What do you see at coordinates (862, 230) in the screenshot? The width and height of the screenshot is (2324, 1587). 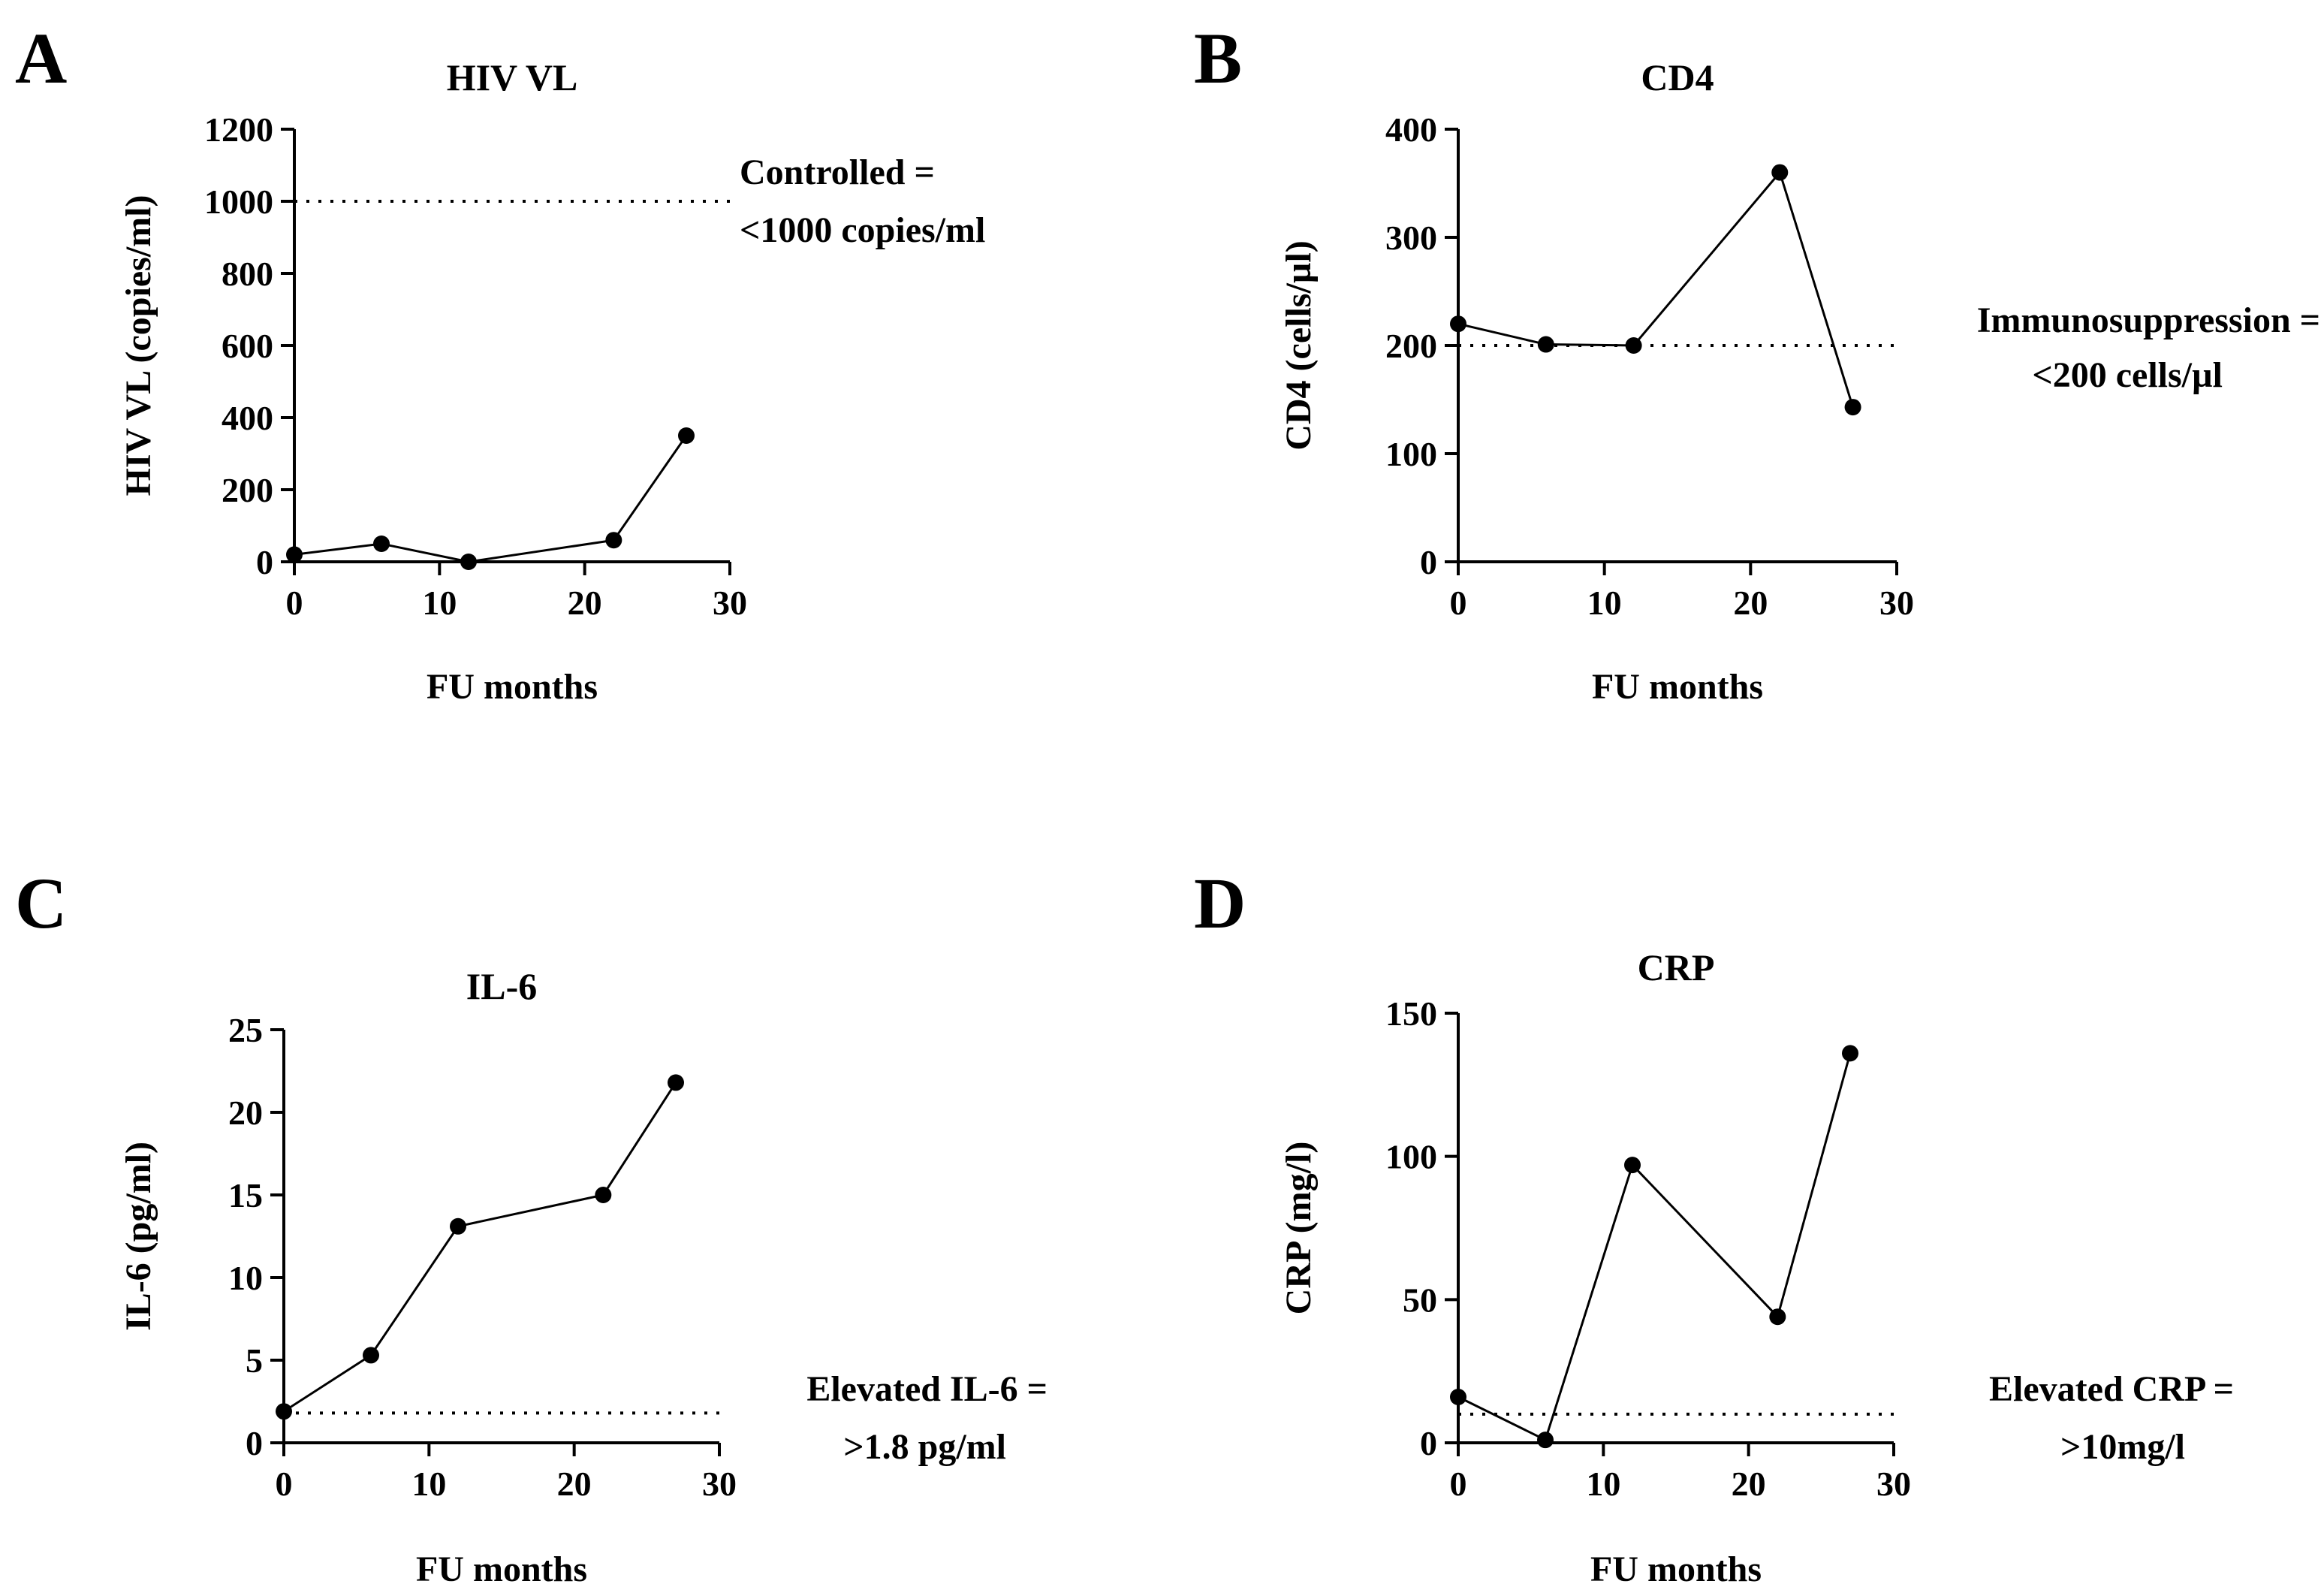 I see `reference-label-a: <1000 copies/ml` at bounding box center [862, 230].